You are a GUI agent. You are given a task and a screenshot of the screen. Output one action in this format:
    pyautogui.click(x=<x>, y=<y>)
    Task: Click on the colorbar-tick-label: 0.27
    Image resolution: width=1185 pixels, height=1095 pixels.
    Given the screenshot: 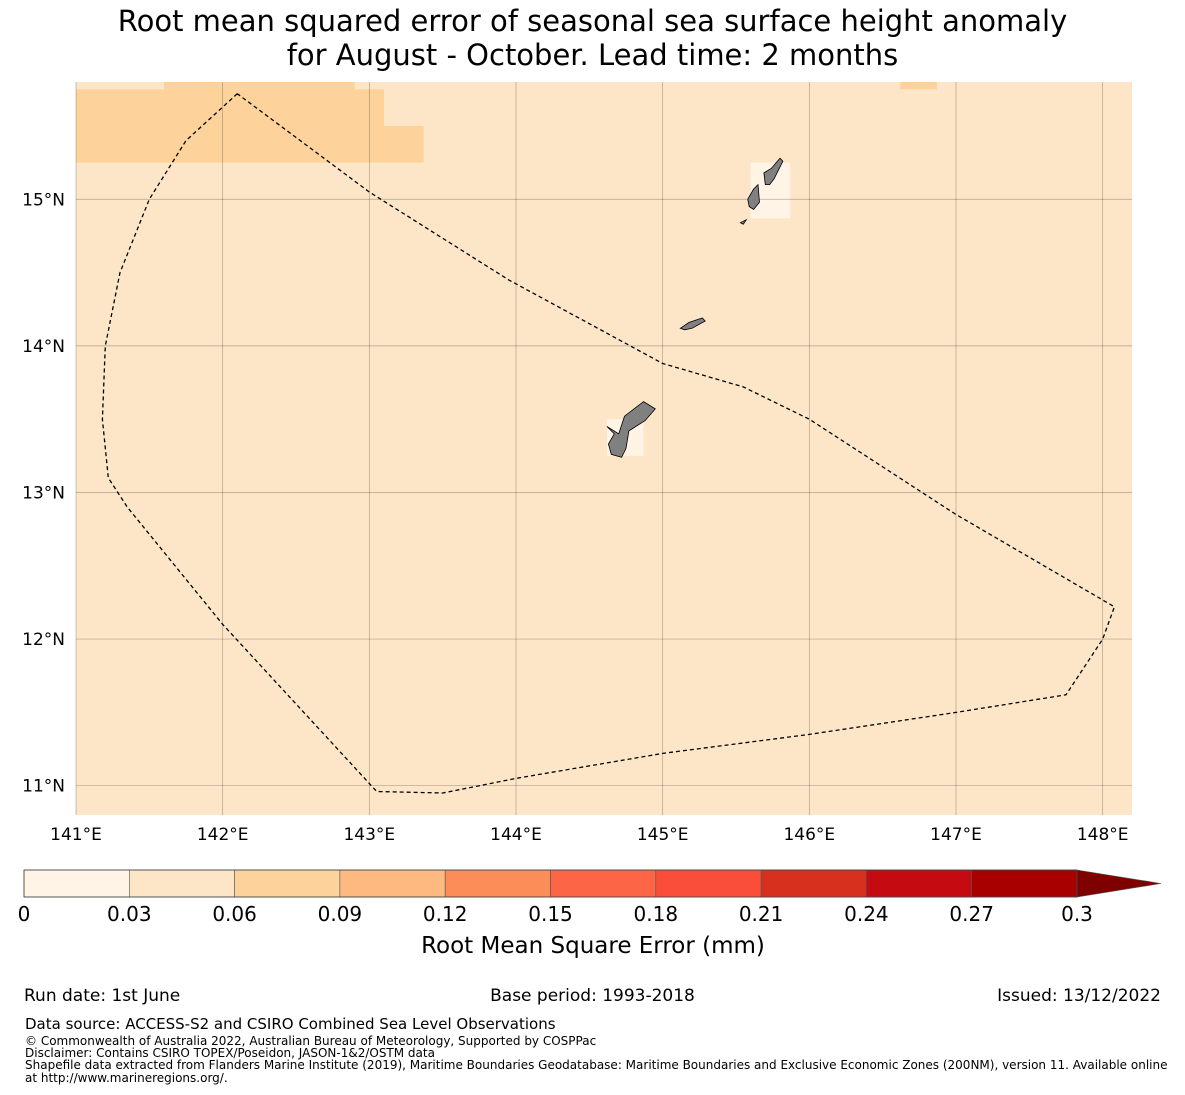 What is the action you would take?
    pyautogui.click(x=971, y=914)
    